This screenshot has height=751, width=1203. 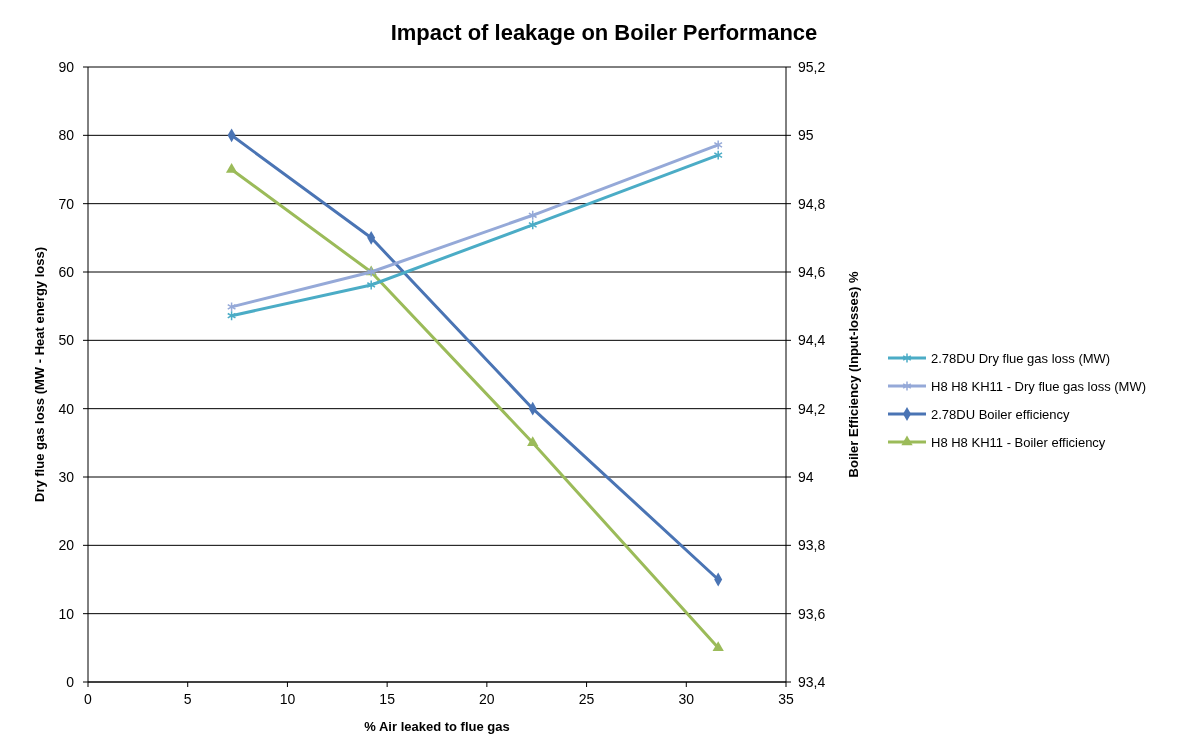 I want to click on y-tick-label: 70, so click(x=66, y=203).